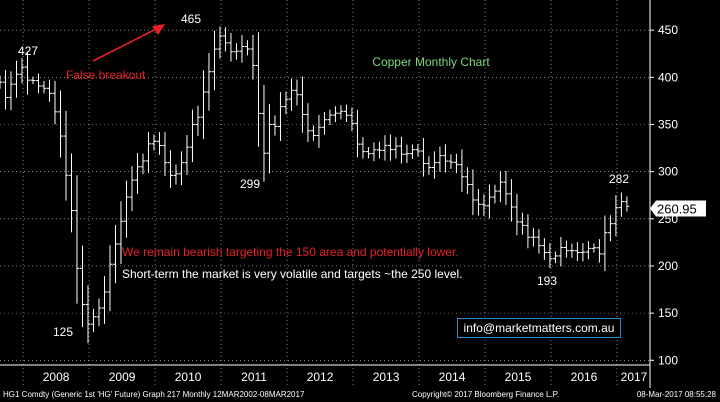 The width and height of the screenshot is (720, 402). What do you see at coordinates (668, 313) in the screenshot?
I see `y-tick-150: 150` at bounding box center [668, 313].